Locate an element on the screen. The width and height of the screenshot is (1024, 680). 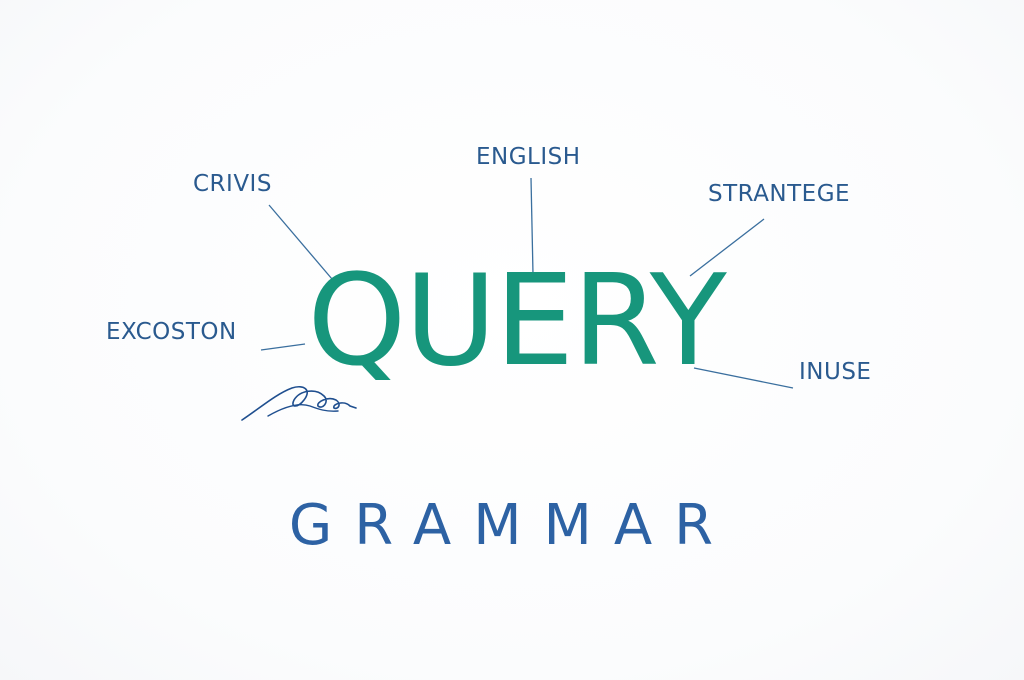
term-strantege: STRANTEGE is located at coordinates (779, 194).